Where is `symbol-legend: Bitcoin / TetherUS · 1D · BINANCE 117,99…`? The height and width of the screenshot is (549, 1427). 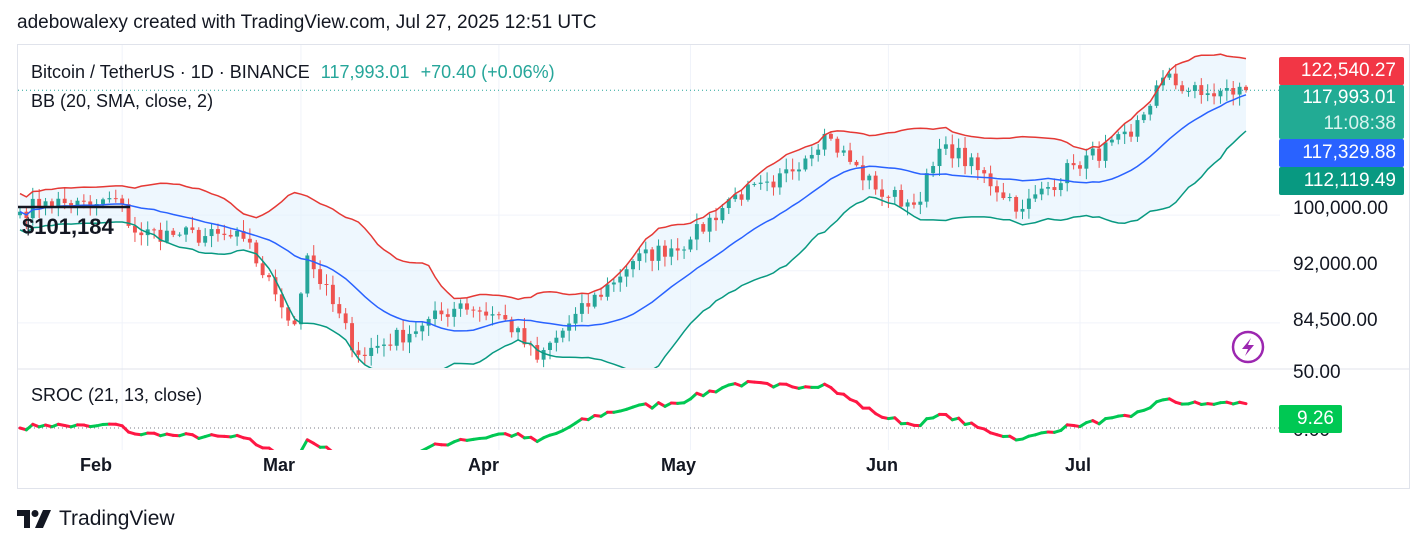
symbol-legend: Bitcoin / TetherUS · 1D · BINANCE 117,99… is located at coordinates (293, 72).